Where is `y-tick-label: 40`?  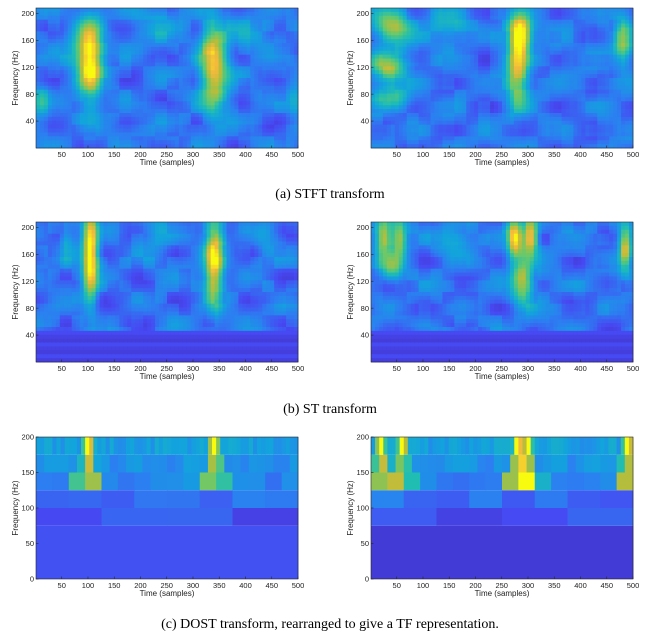
y-tick-label: 40 is located at coordinates (365, 121).